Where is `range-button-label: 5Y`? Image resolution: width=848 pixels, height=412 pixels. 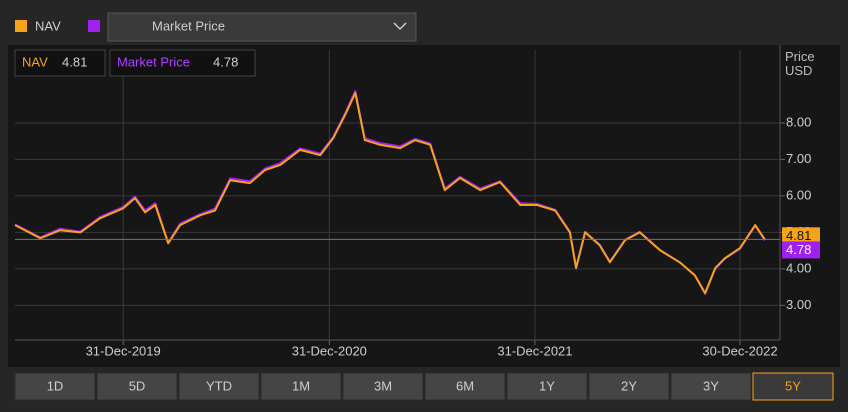 range-button-label: 5Y is located at coordinates (793, 385).